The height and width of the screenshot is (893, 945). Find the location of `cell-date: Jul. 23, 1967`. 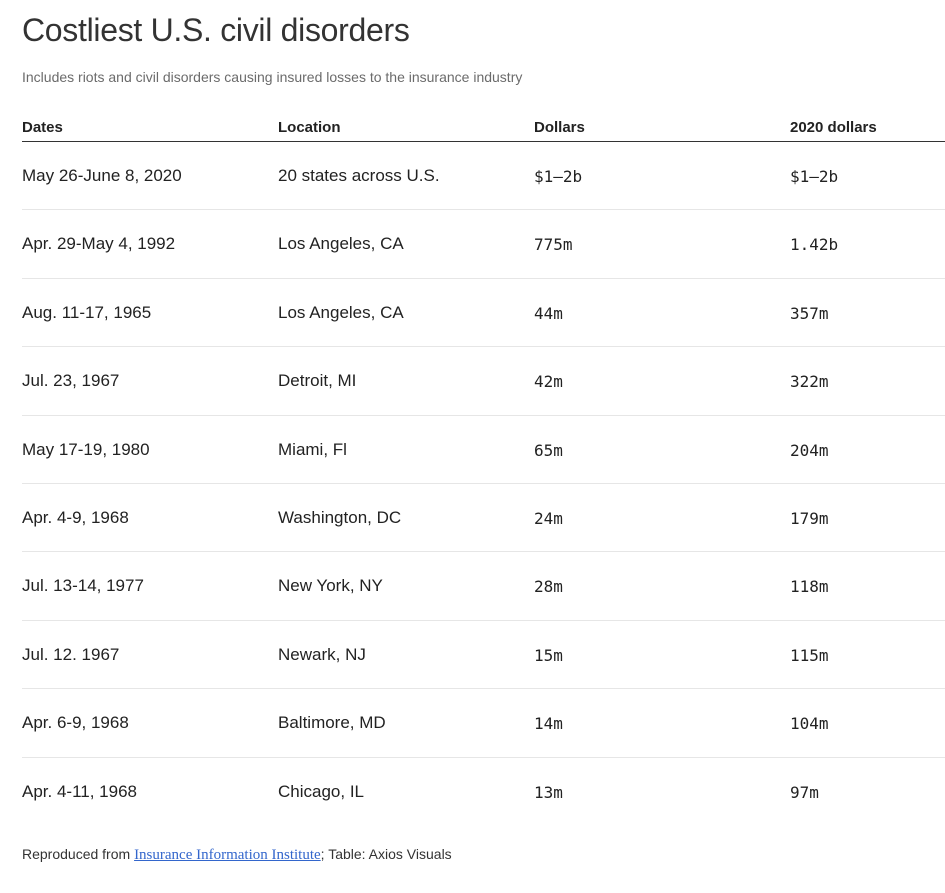

cell-date: Jul. 23, 1967 is located at coordinates (71, 381).